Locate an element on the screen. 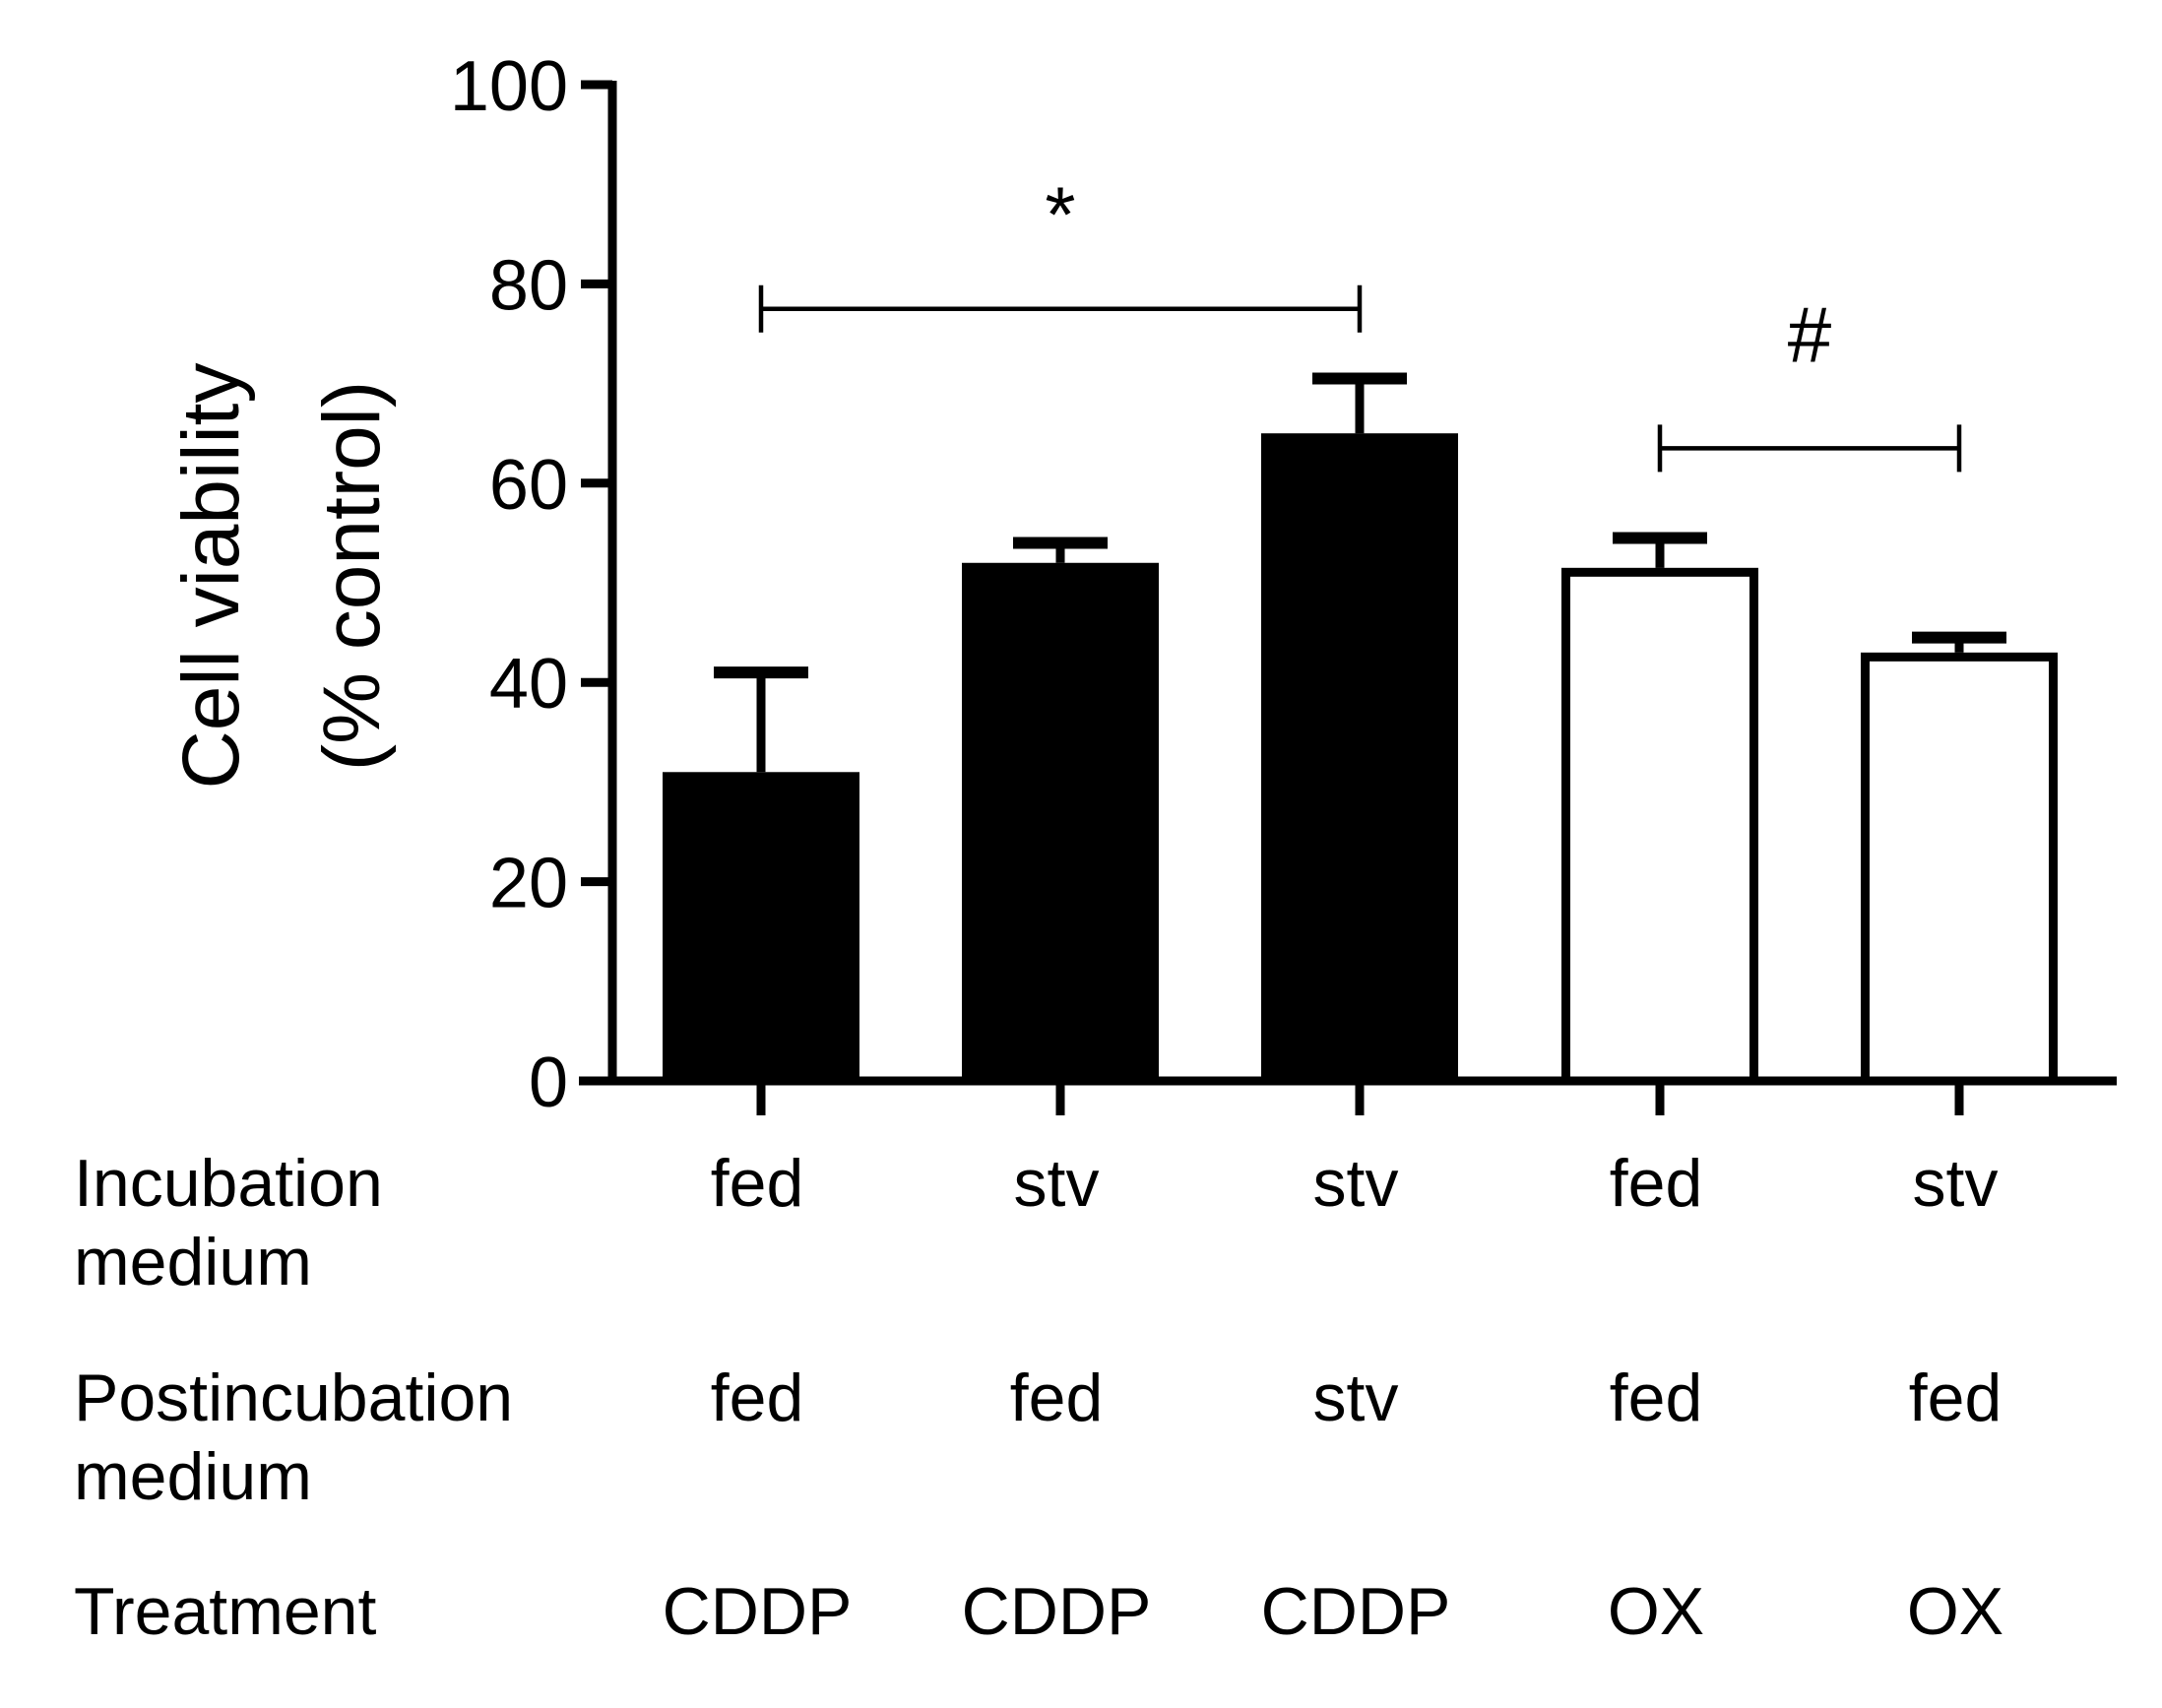 Image resolution: width=2162 pixels, height=1708 pixels. y-tick-label: 0 is located at coordinates (548, 1083).